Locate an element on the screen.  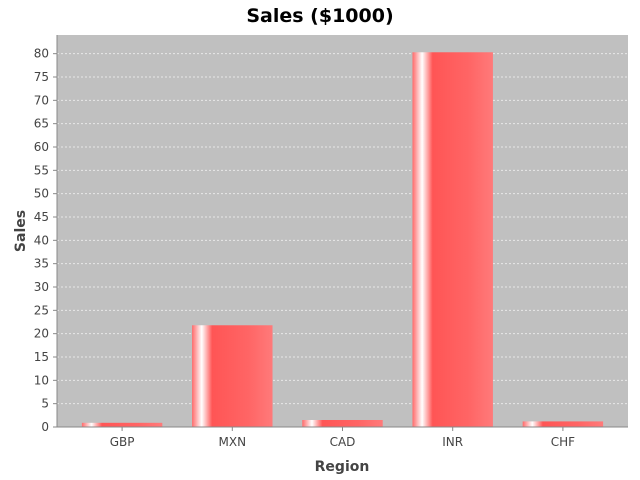
y-axis-ticks: 0 5 10 15 20 25 30 35 40 45 50 55 60 65 70 75 80 is located at coordinates (45, 240).